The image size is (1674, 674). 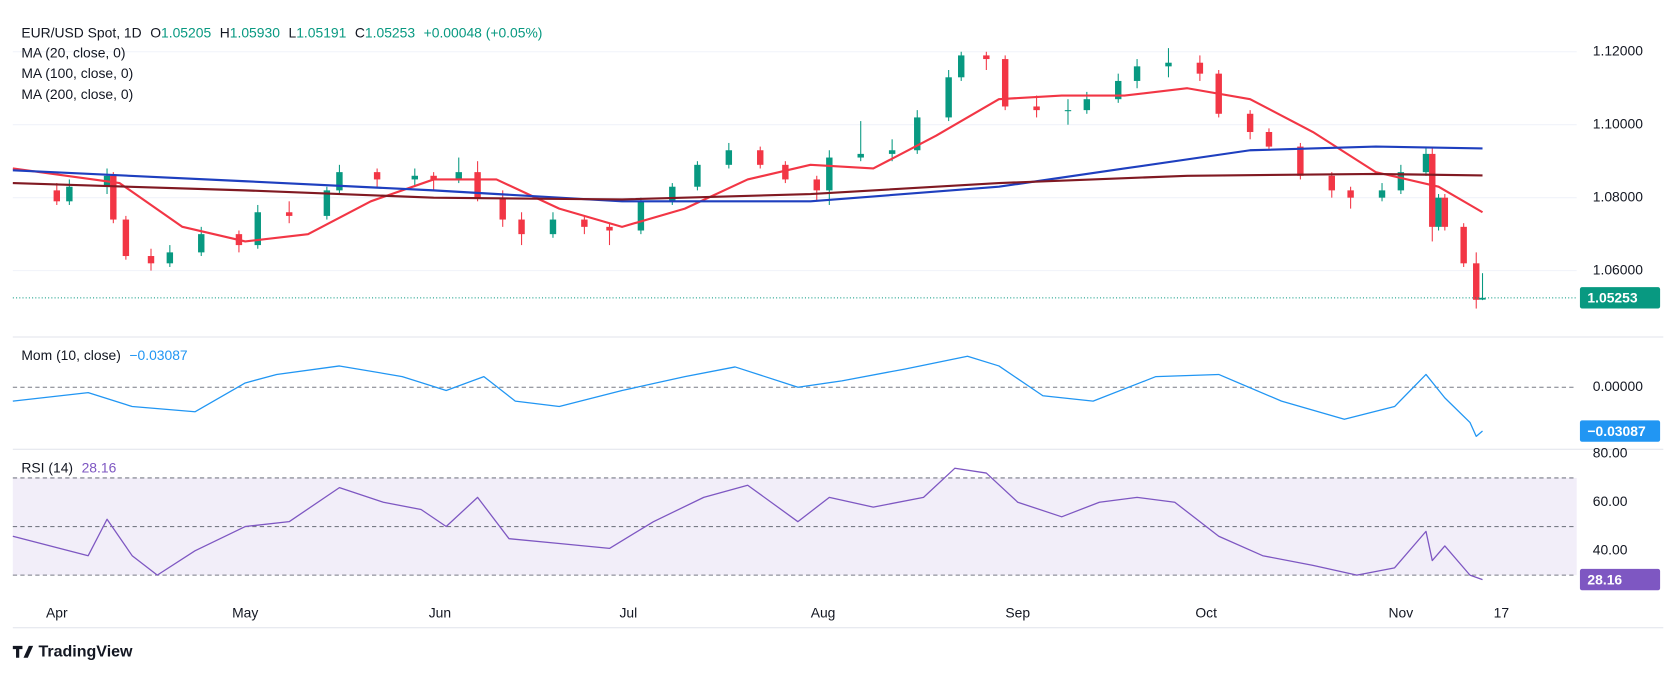 What do you see at coordinates (47, 467) in the screenshot?
I see `indicator-title: RSI (14)` at bounding box center [47, 467].